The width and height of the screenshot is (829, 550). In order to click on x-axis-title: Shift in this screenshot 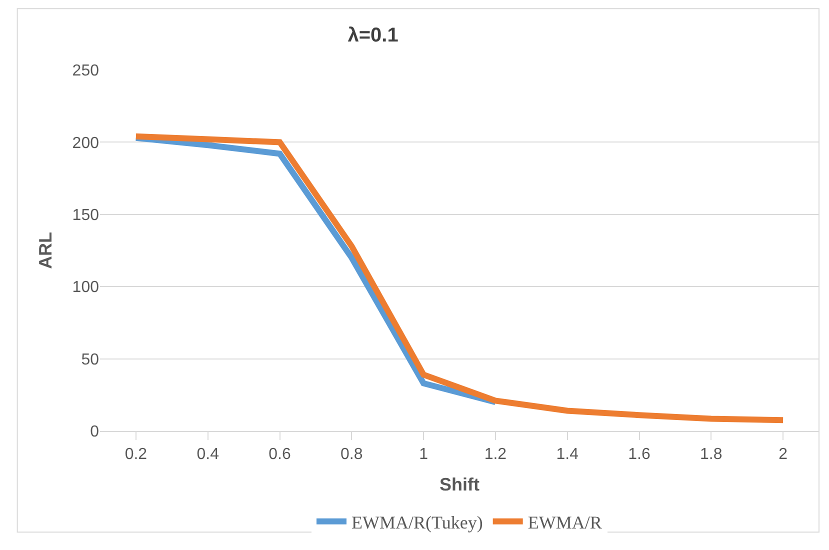, I will do `click(460, 484)`.